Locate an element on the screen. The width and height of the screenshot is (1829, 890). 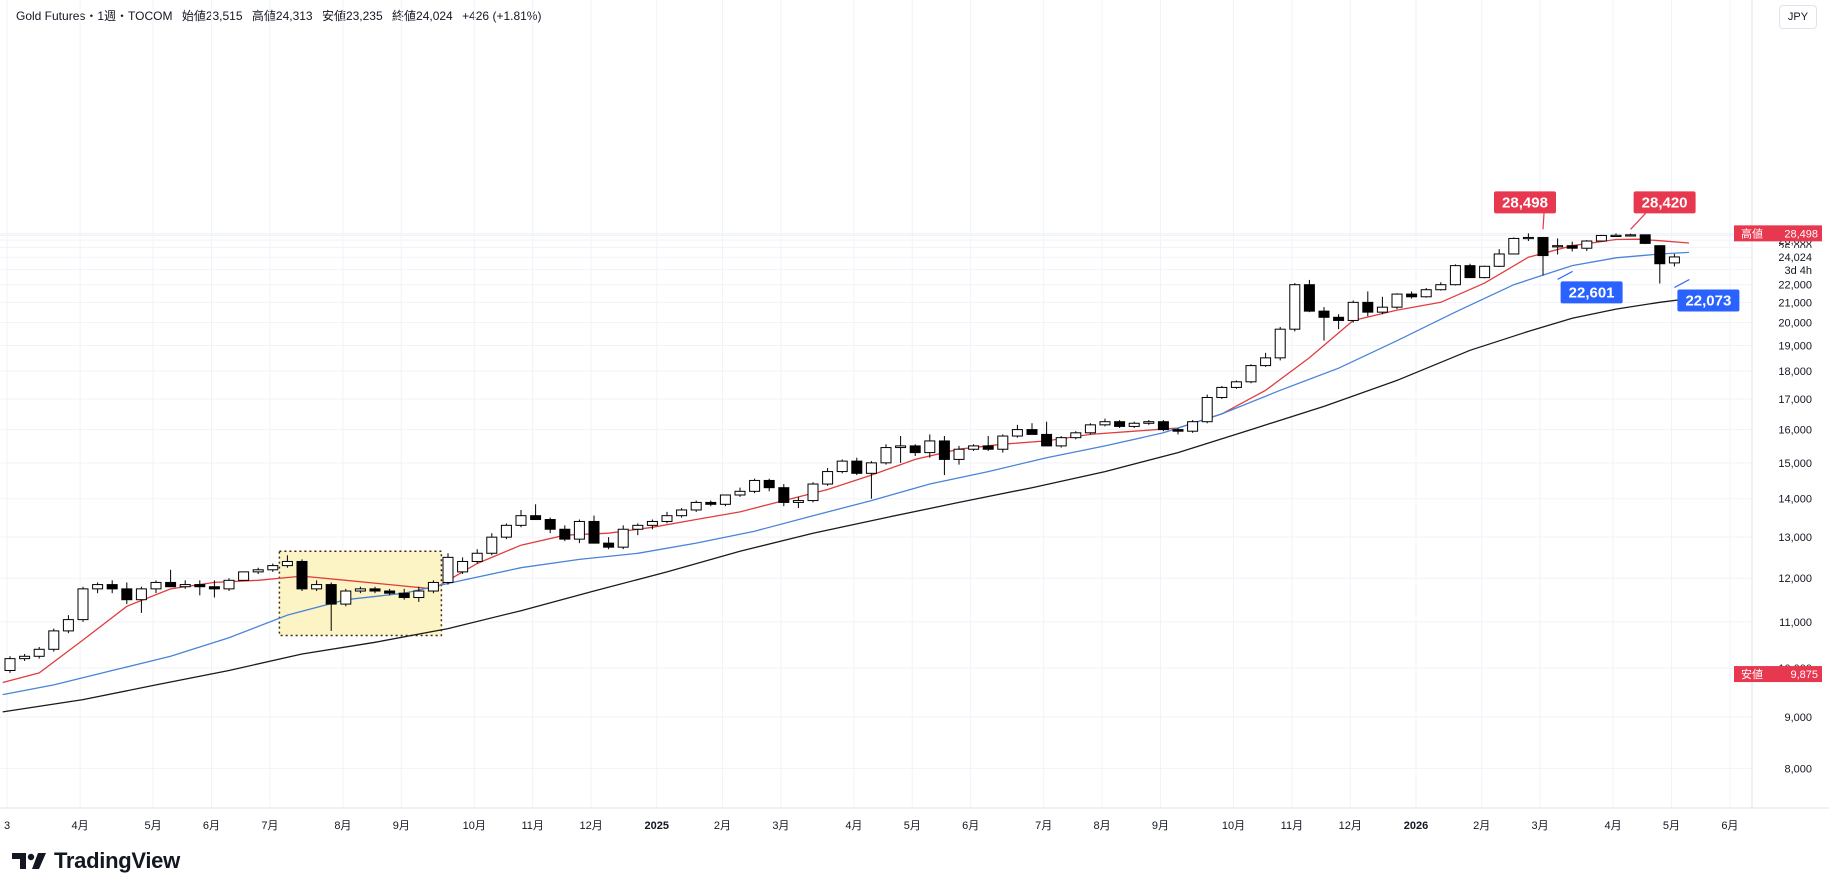
time-tick-label: 2月 is located at coordinates (722, 826).